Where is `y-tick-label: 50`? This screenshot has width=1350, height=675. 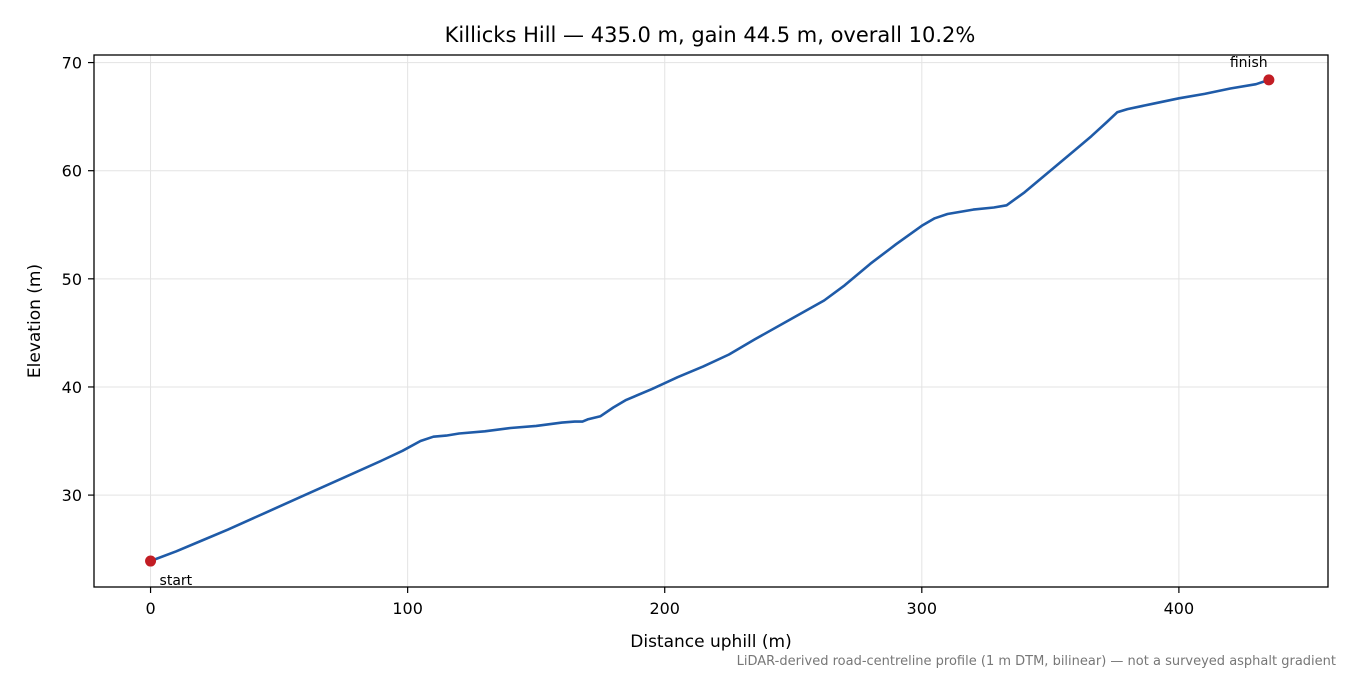 y-tick-label: 50 is located at coordinates (72, 279).